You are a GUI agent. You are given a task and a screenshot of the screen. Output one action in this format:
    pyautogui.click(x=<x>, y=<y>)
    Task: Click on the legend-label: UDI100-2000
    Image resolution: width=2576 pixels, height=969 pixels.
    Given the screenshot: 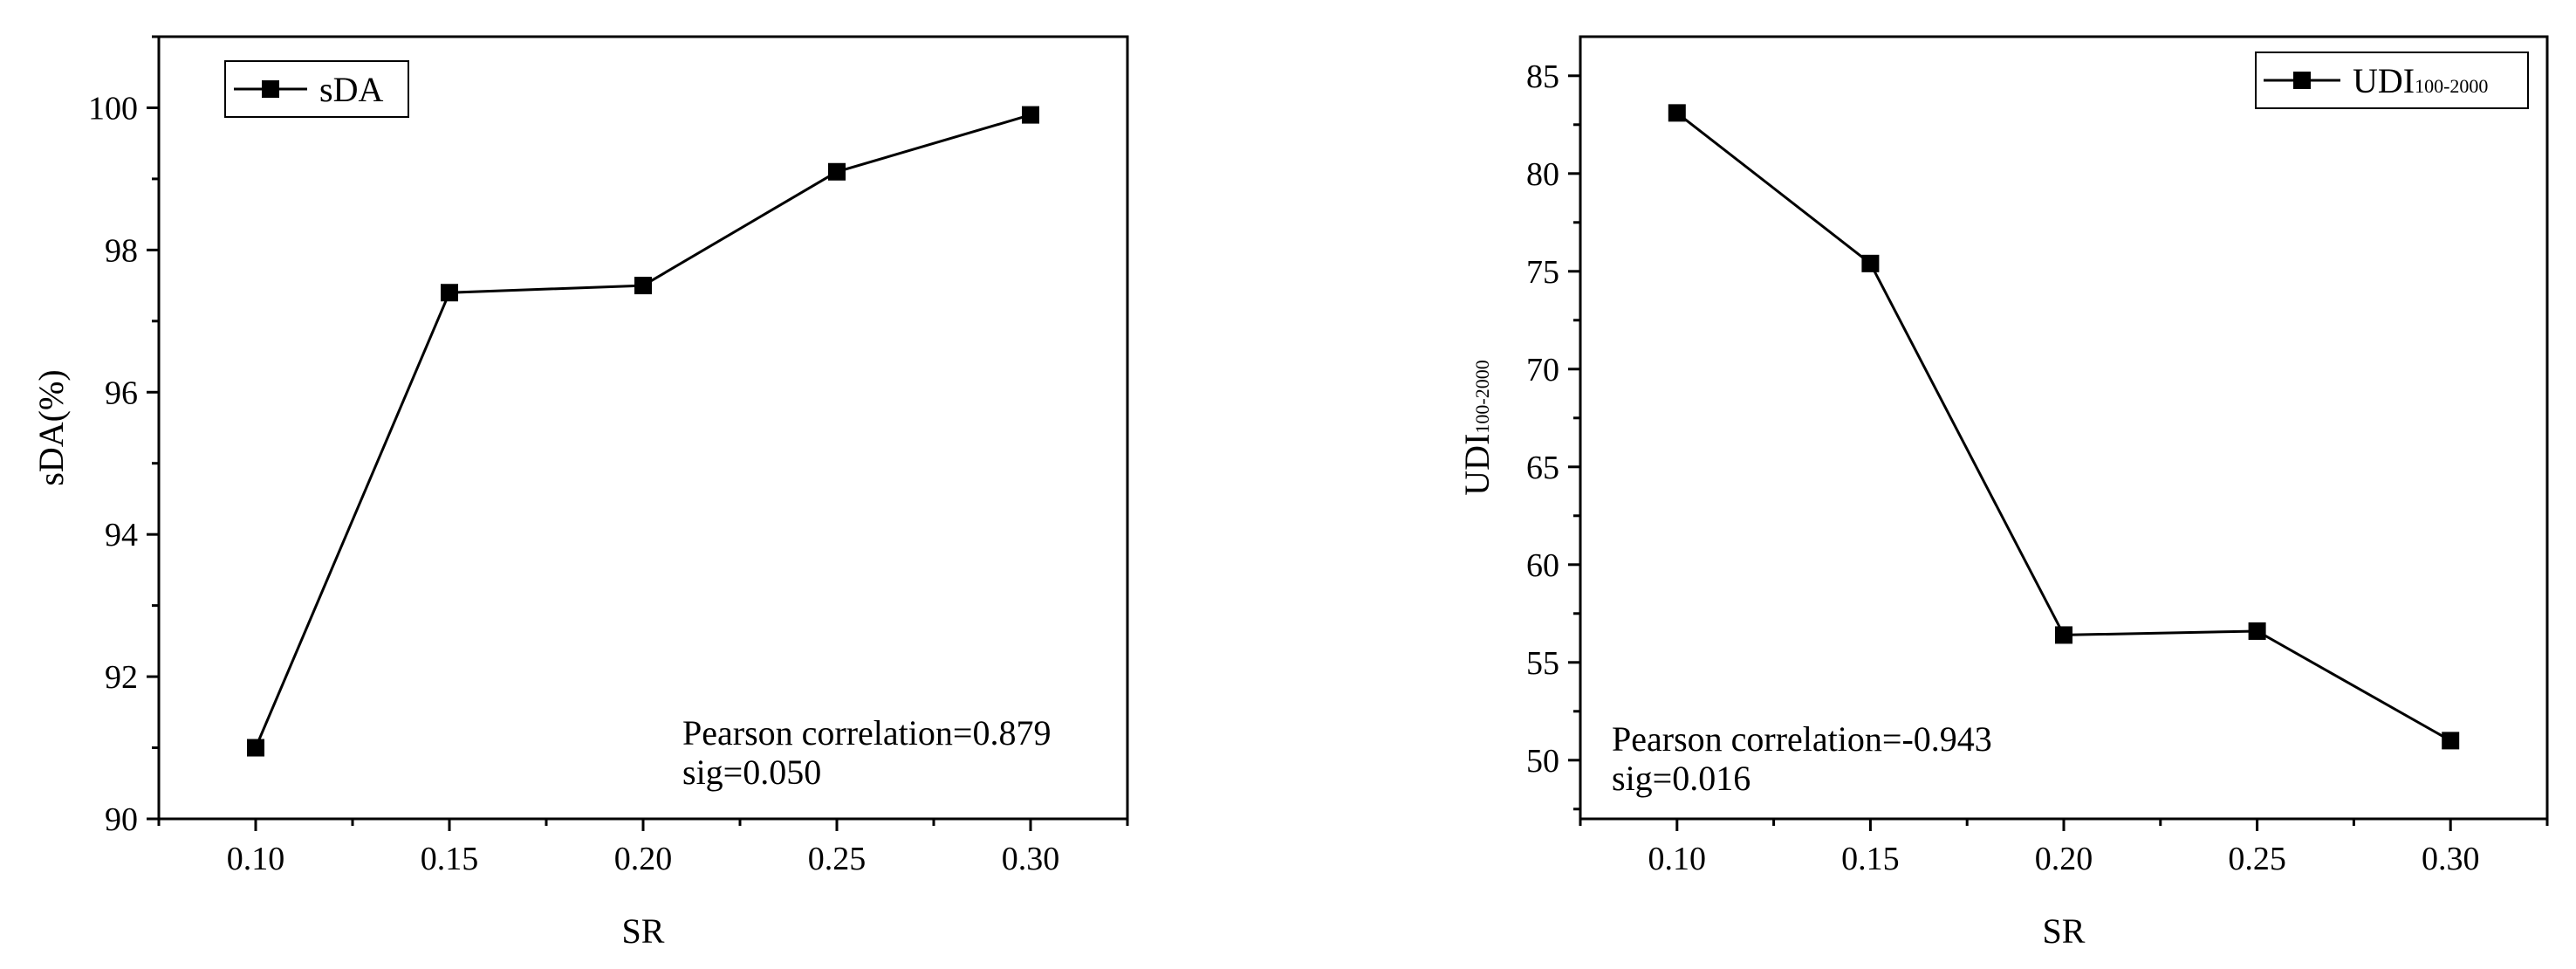 What is the action you would take?
    pyautogui.click(x=2420, y=80)
    